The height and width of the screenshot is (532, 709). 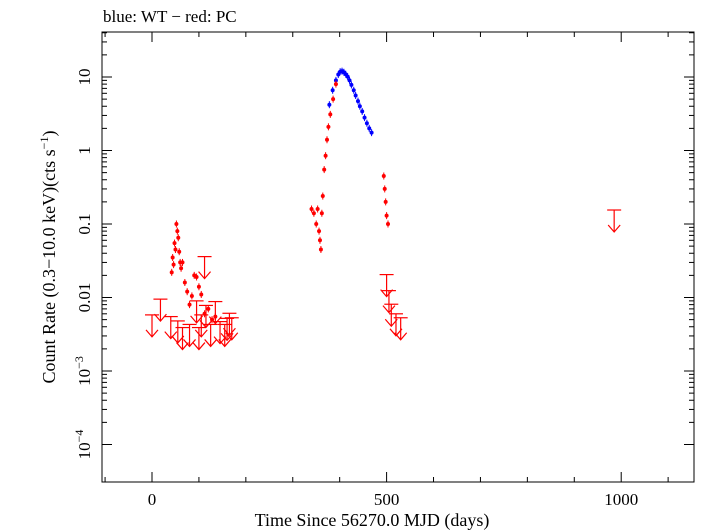 I want to click on chart-title: blue: WT − red: PC, so click(x=170, y=16).